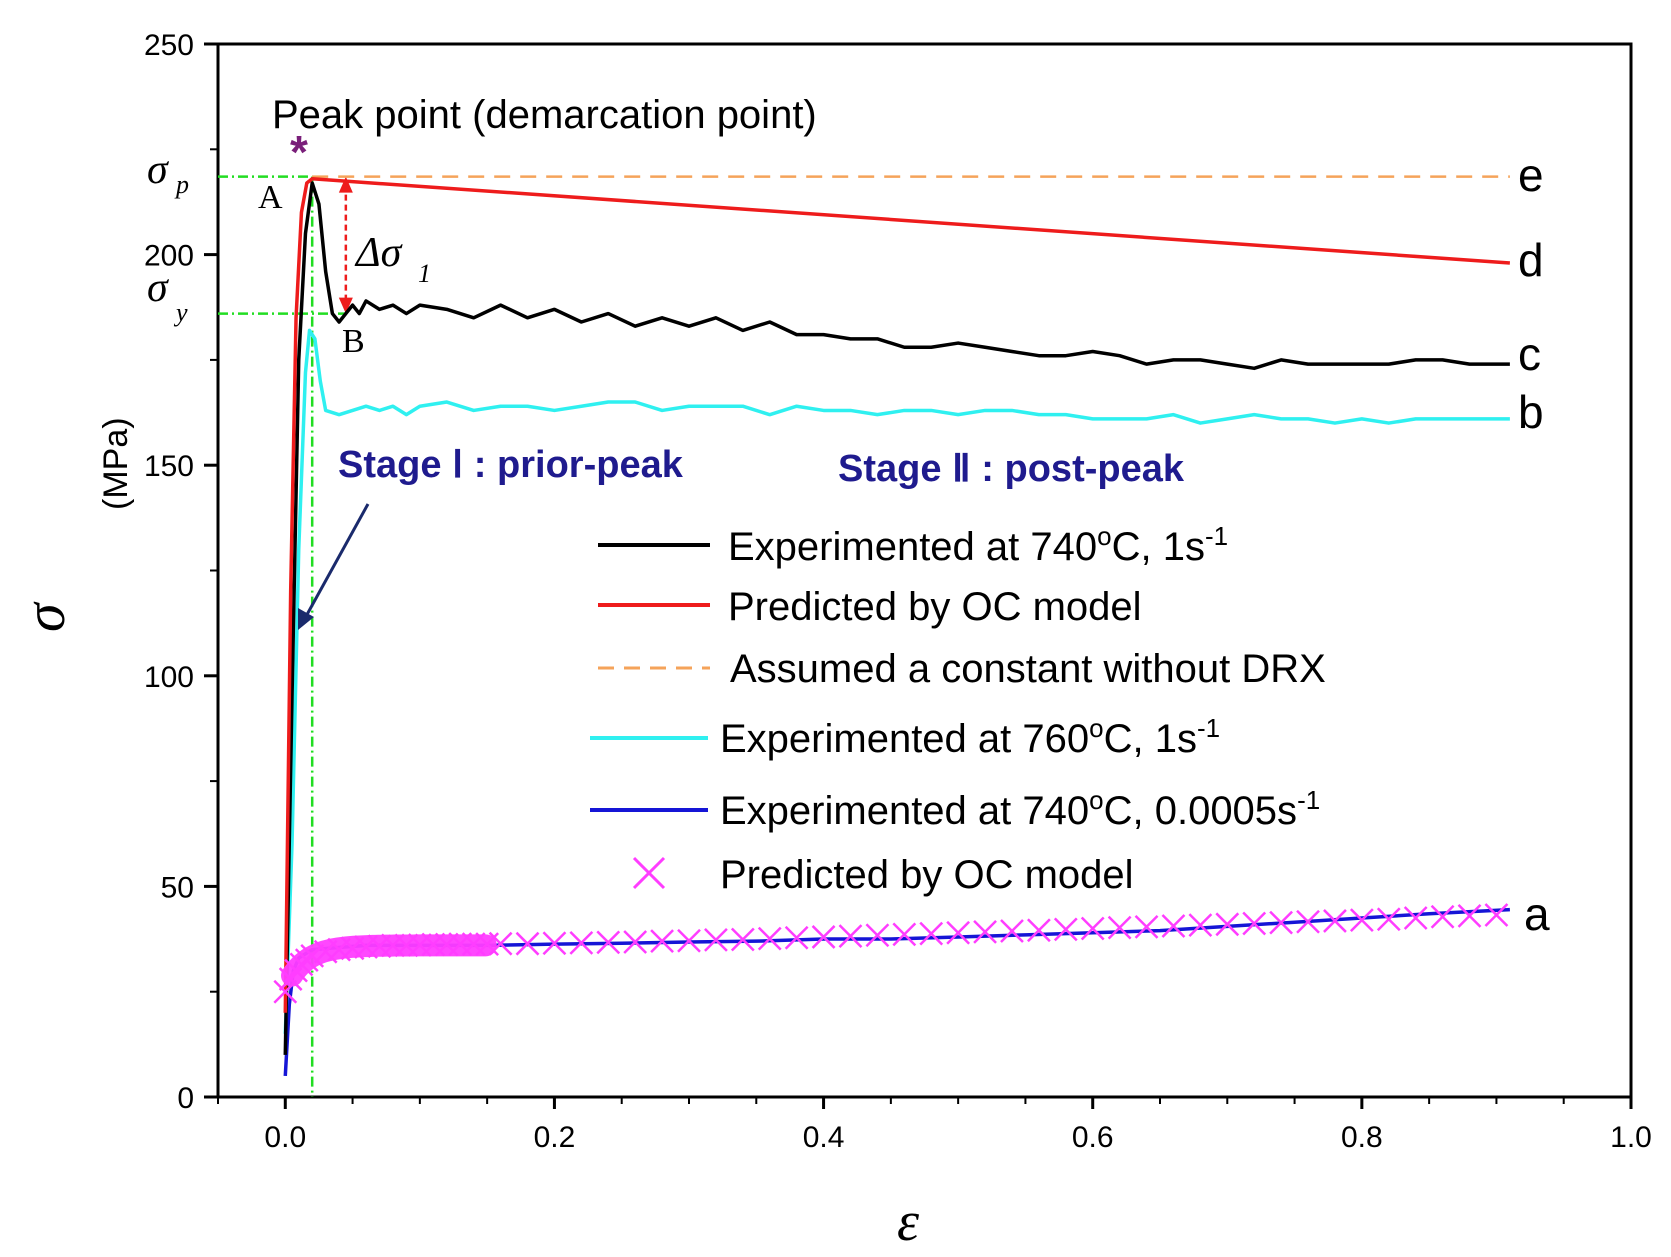 The image size is (1671, 1257). What do you see at coordinates (1531, 260) in the screenshot?
I see `curve-label-d: d` at bounding box center [1531, 260].